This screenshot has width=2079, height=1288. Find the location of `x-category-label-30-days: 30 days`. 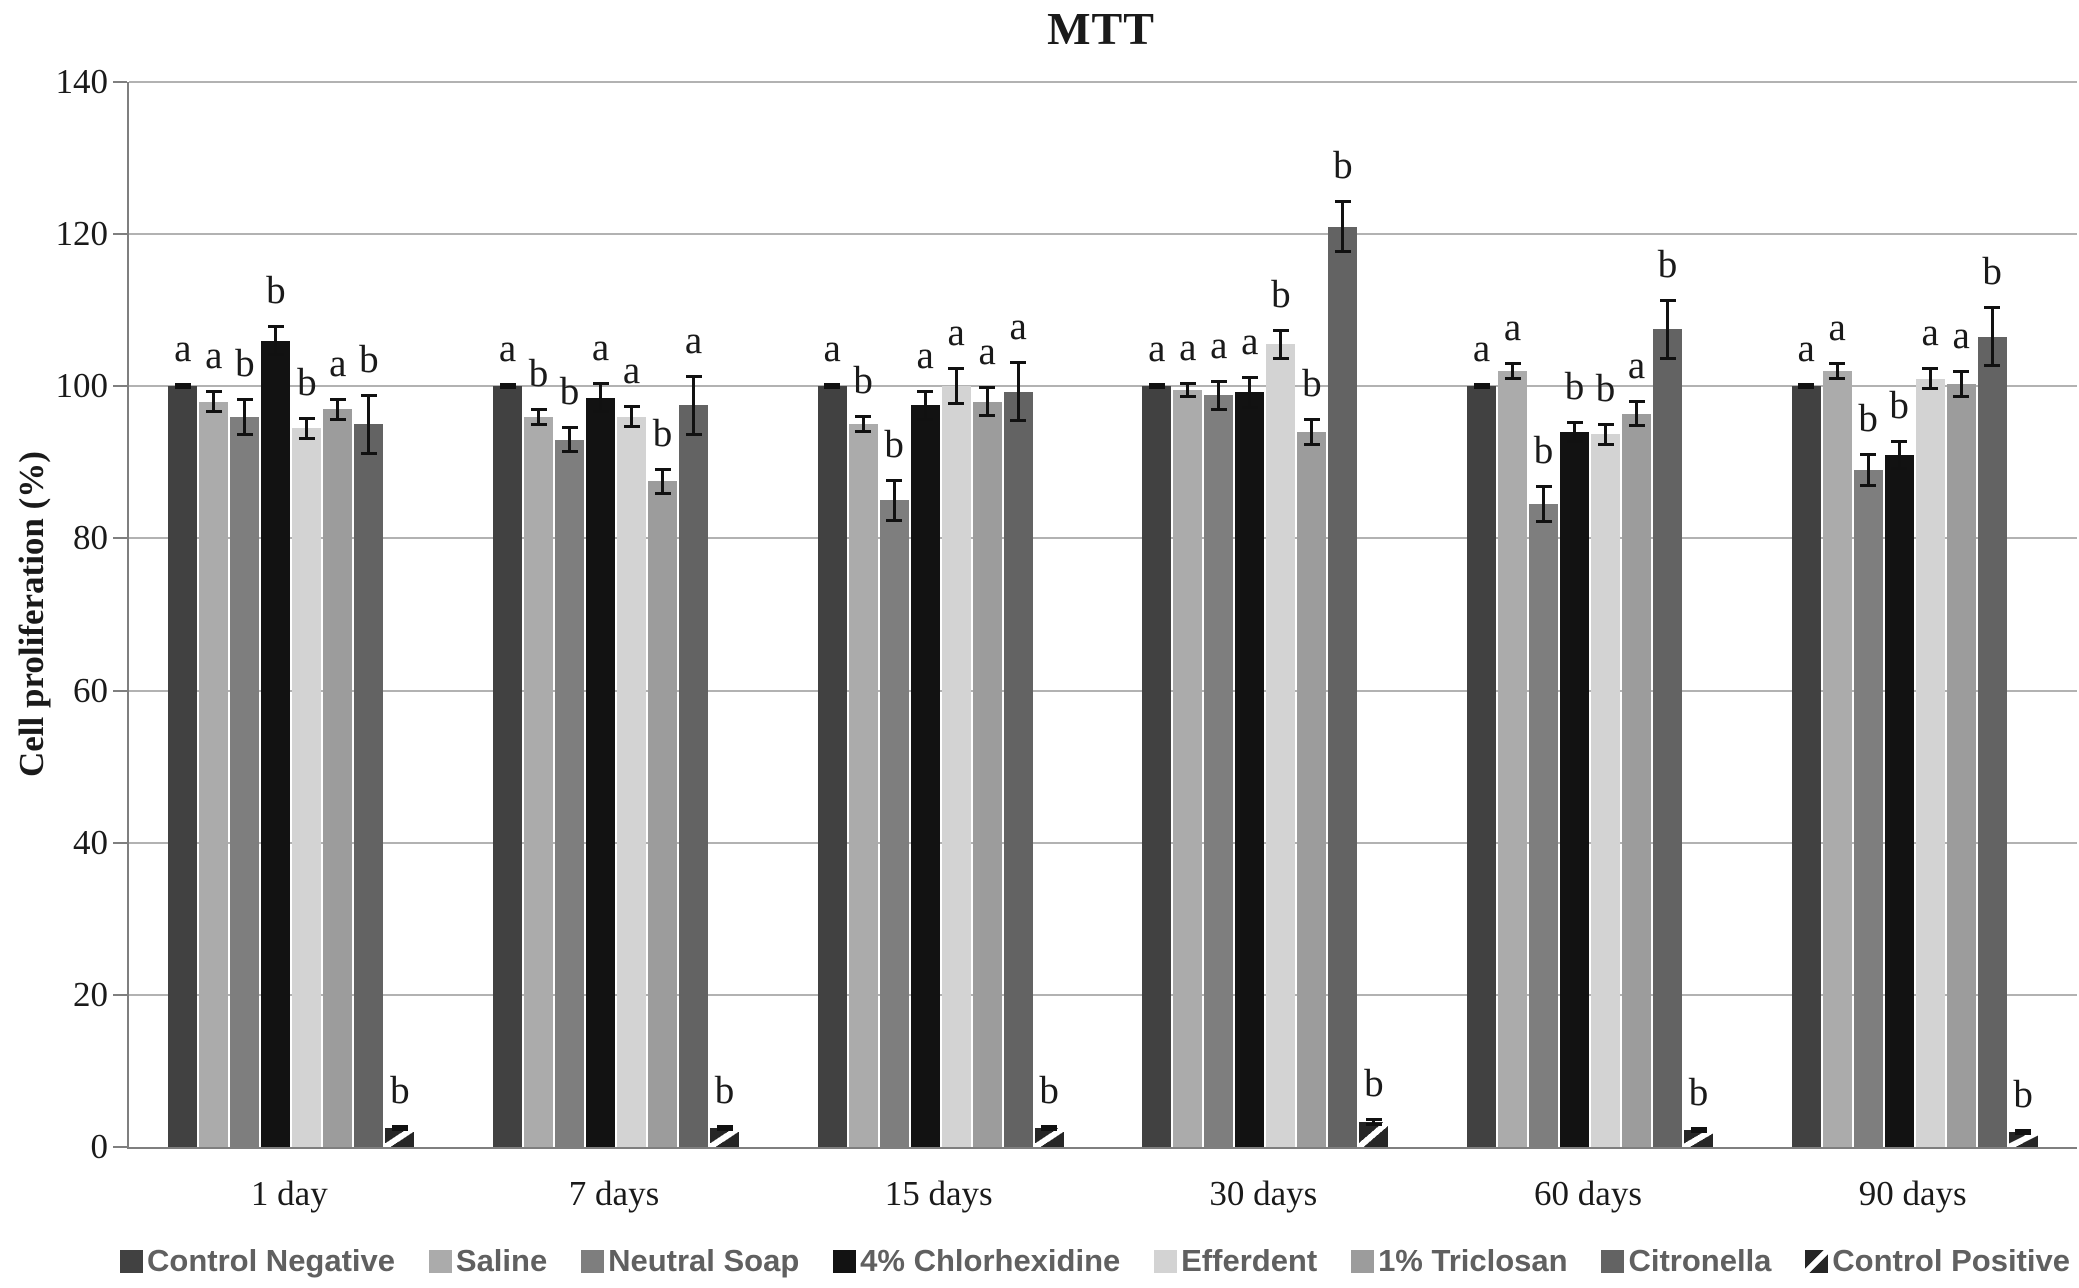

x-category-label-30-days: 30 days is located at coordinates (1263, 1193).